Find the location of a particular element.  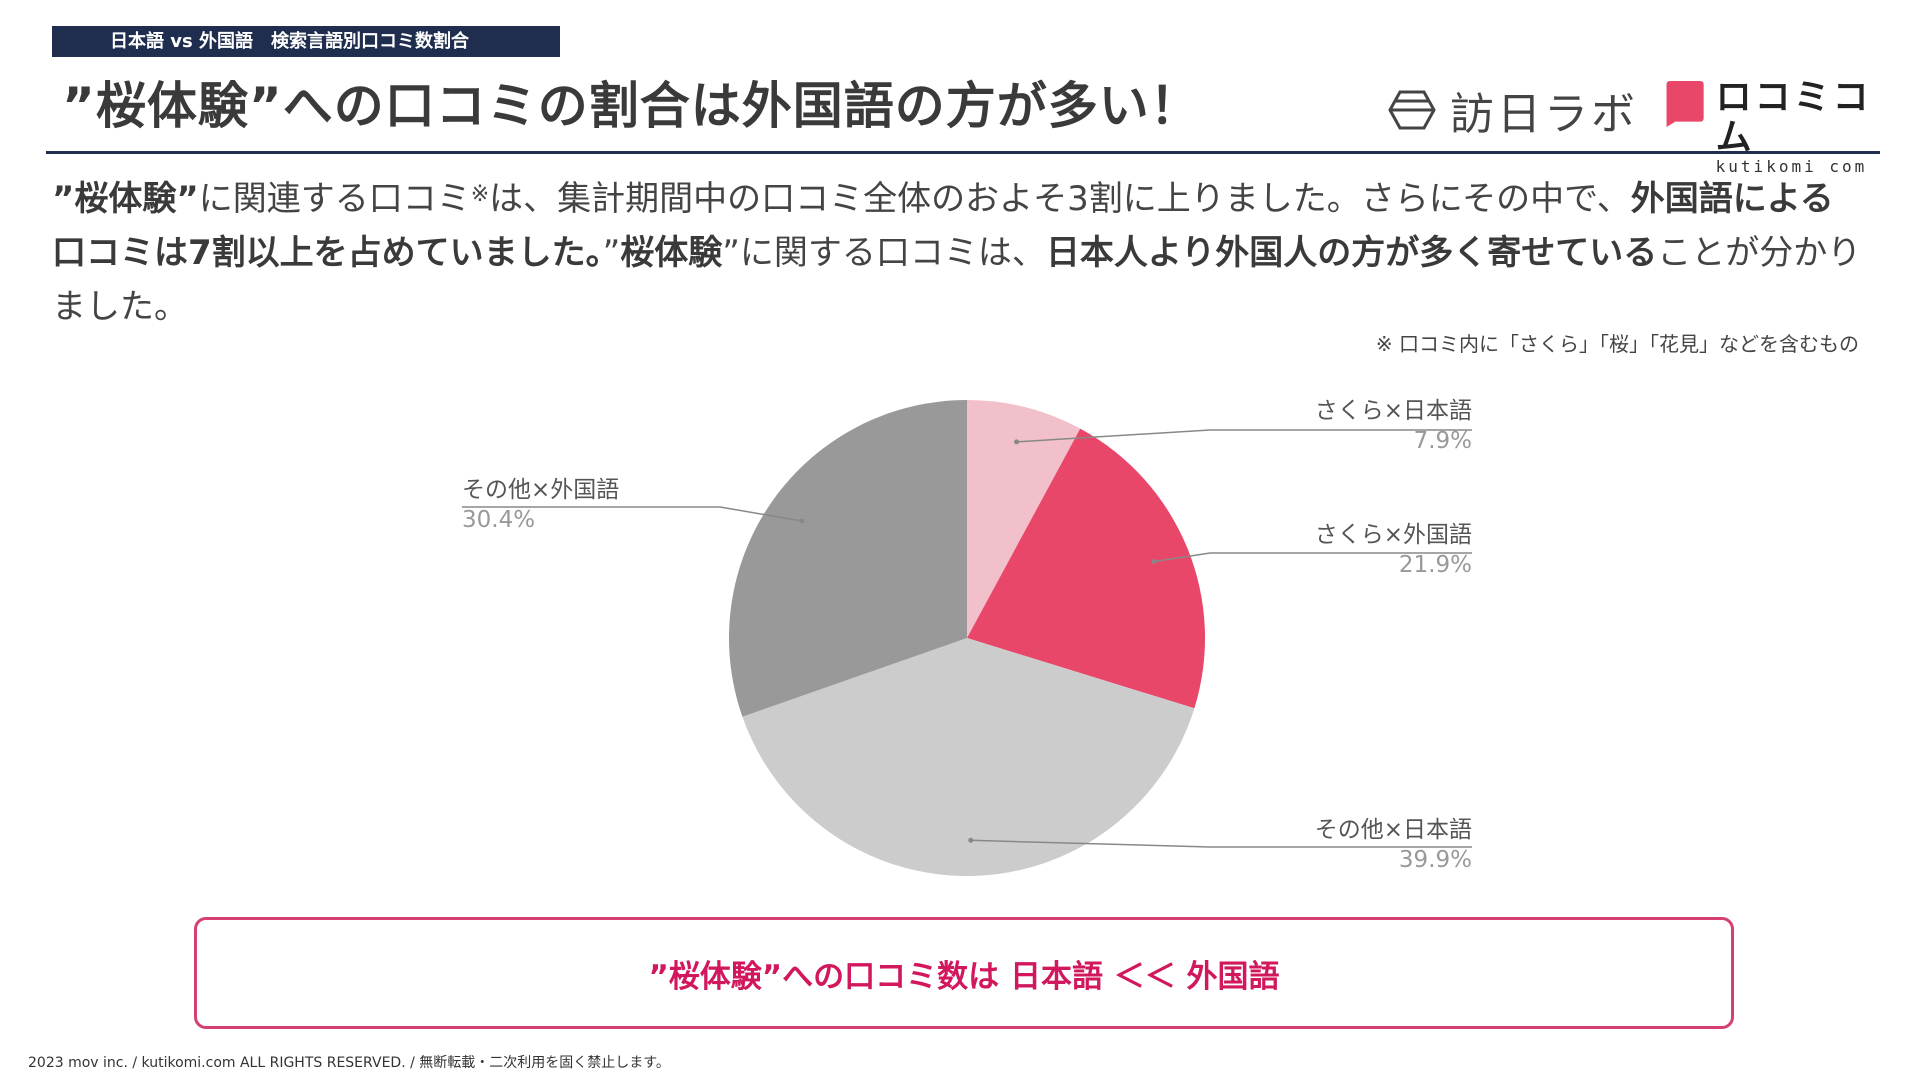

body-bold-3: 桜体験 is located at coordinates (671, 253).